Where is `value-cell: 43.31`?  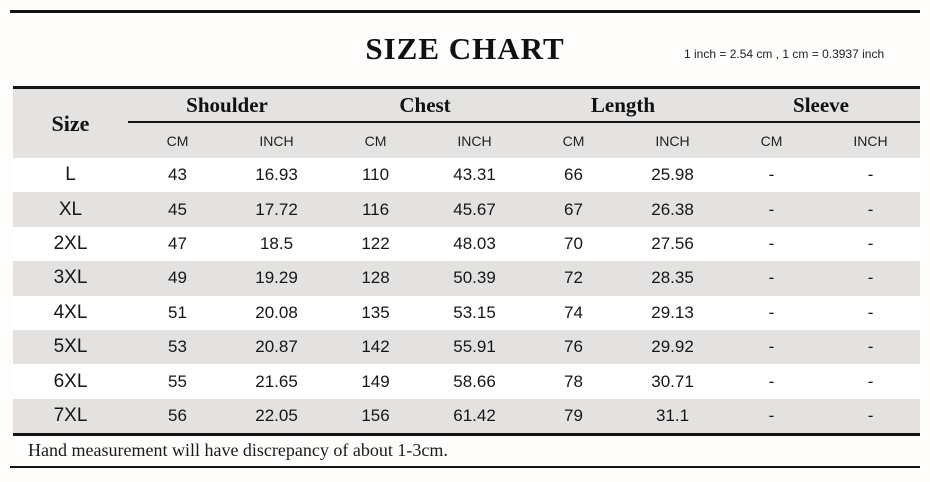 value-cell: 43.31 is located at coordinates (474, 175).